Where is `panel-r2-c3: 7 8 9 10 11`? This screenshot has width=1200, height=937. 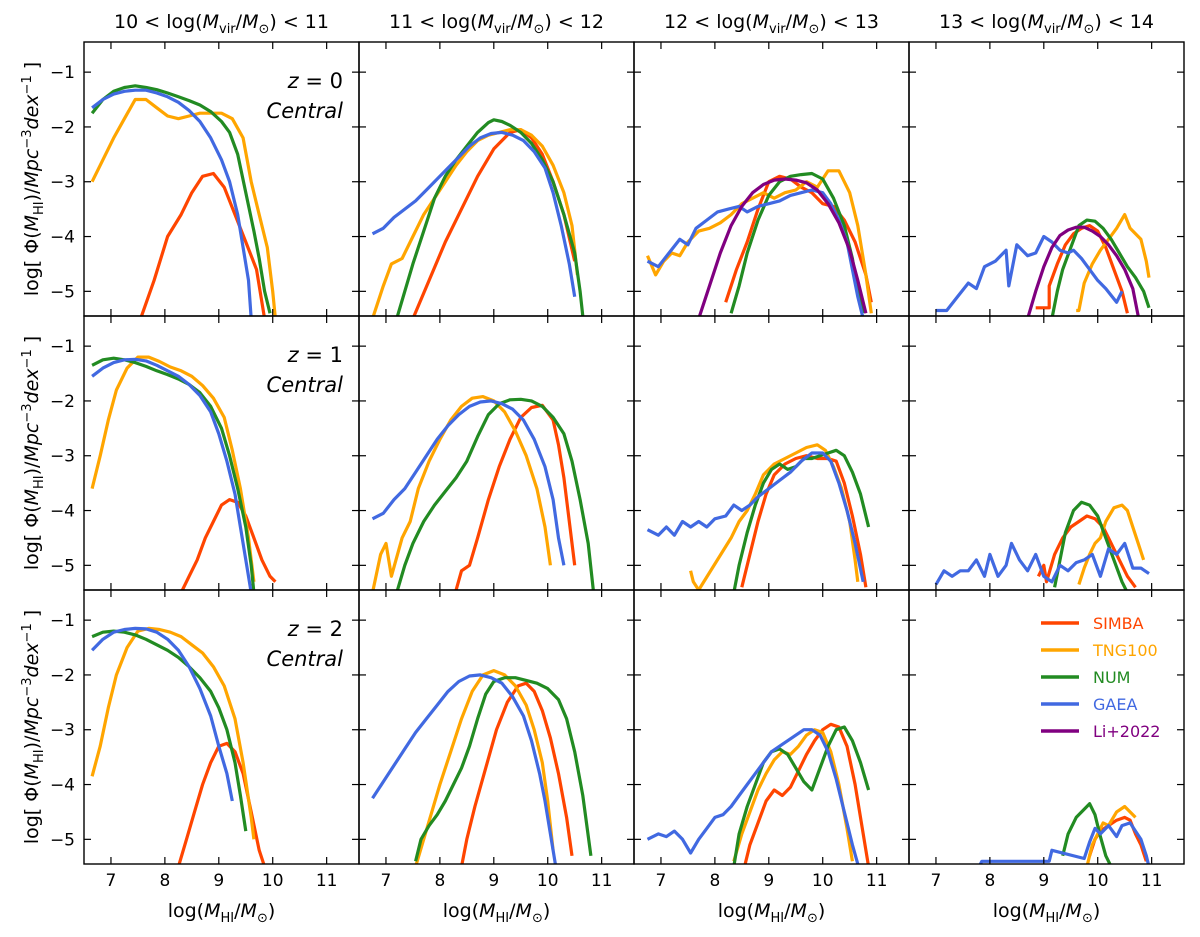
panel-r2-c3: 7 8 9 10 11 is located at coordinates (1046, 740).